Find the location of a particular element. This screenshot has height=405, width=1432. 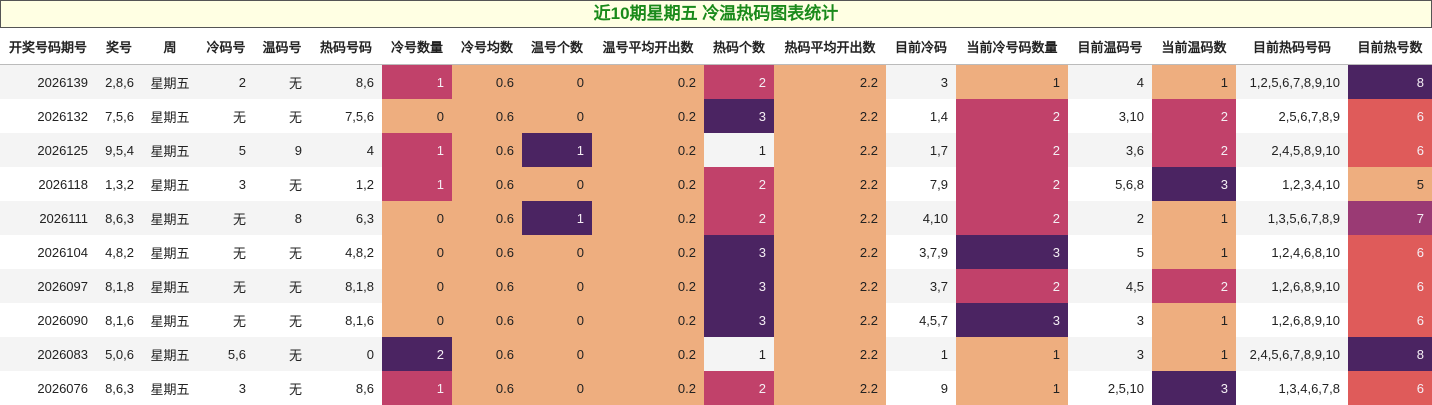

cell: 2026132 is located at coordinates (62, 116).